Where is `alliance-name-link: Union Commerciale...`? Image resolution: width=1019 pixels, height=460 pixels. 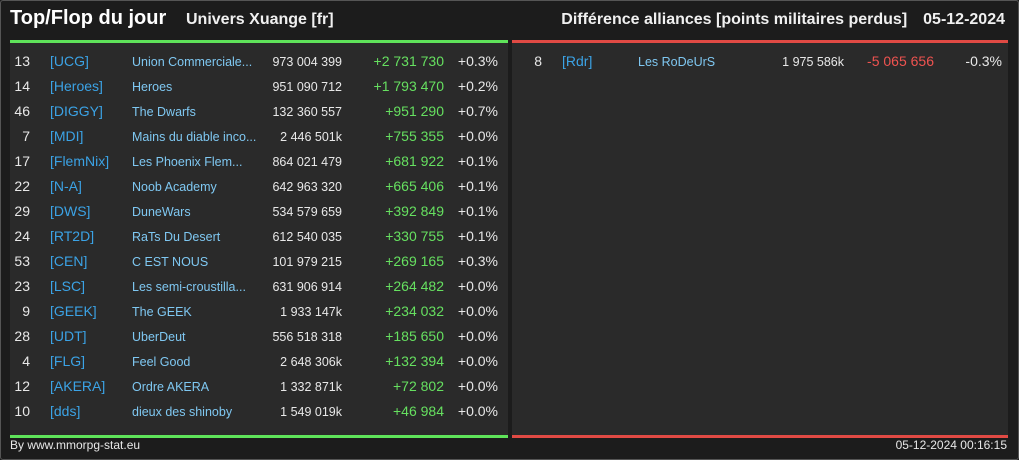
alliance-name-link: Union Commerciale... is located at coordinates (192, 62).